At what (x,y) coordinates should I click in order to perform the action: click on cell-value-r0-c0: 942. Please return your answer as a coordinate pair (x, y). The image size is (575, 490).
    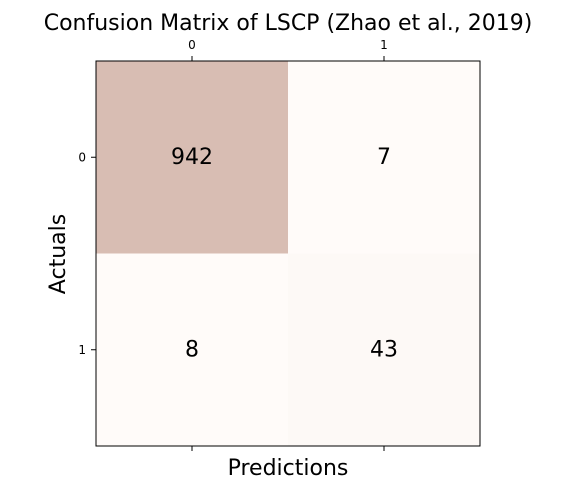
    Looking at the image, I should click on (192, 157).